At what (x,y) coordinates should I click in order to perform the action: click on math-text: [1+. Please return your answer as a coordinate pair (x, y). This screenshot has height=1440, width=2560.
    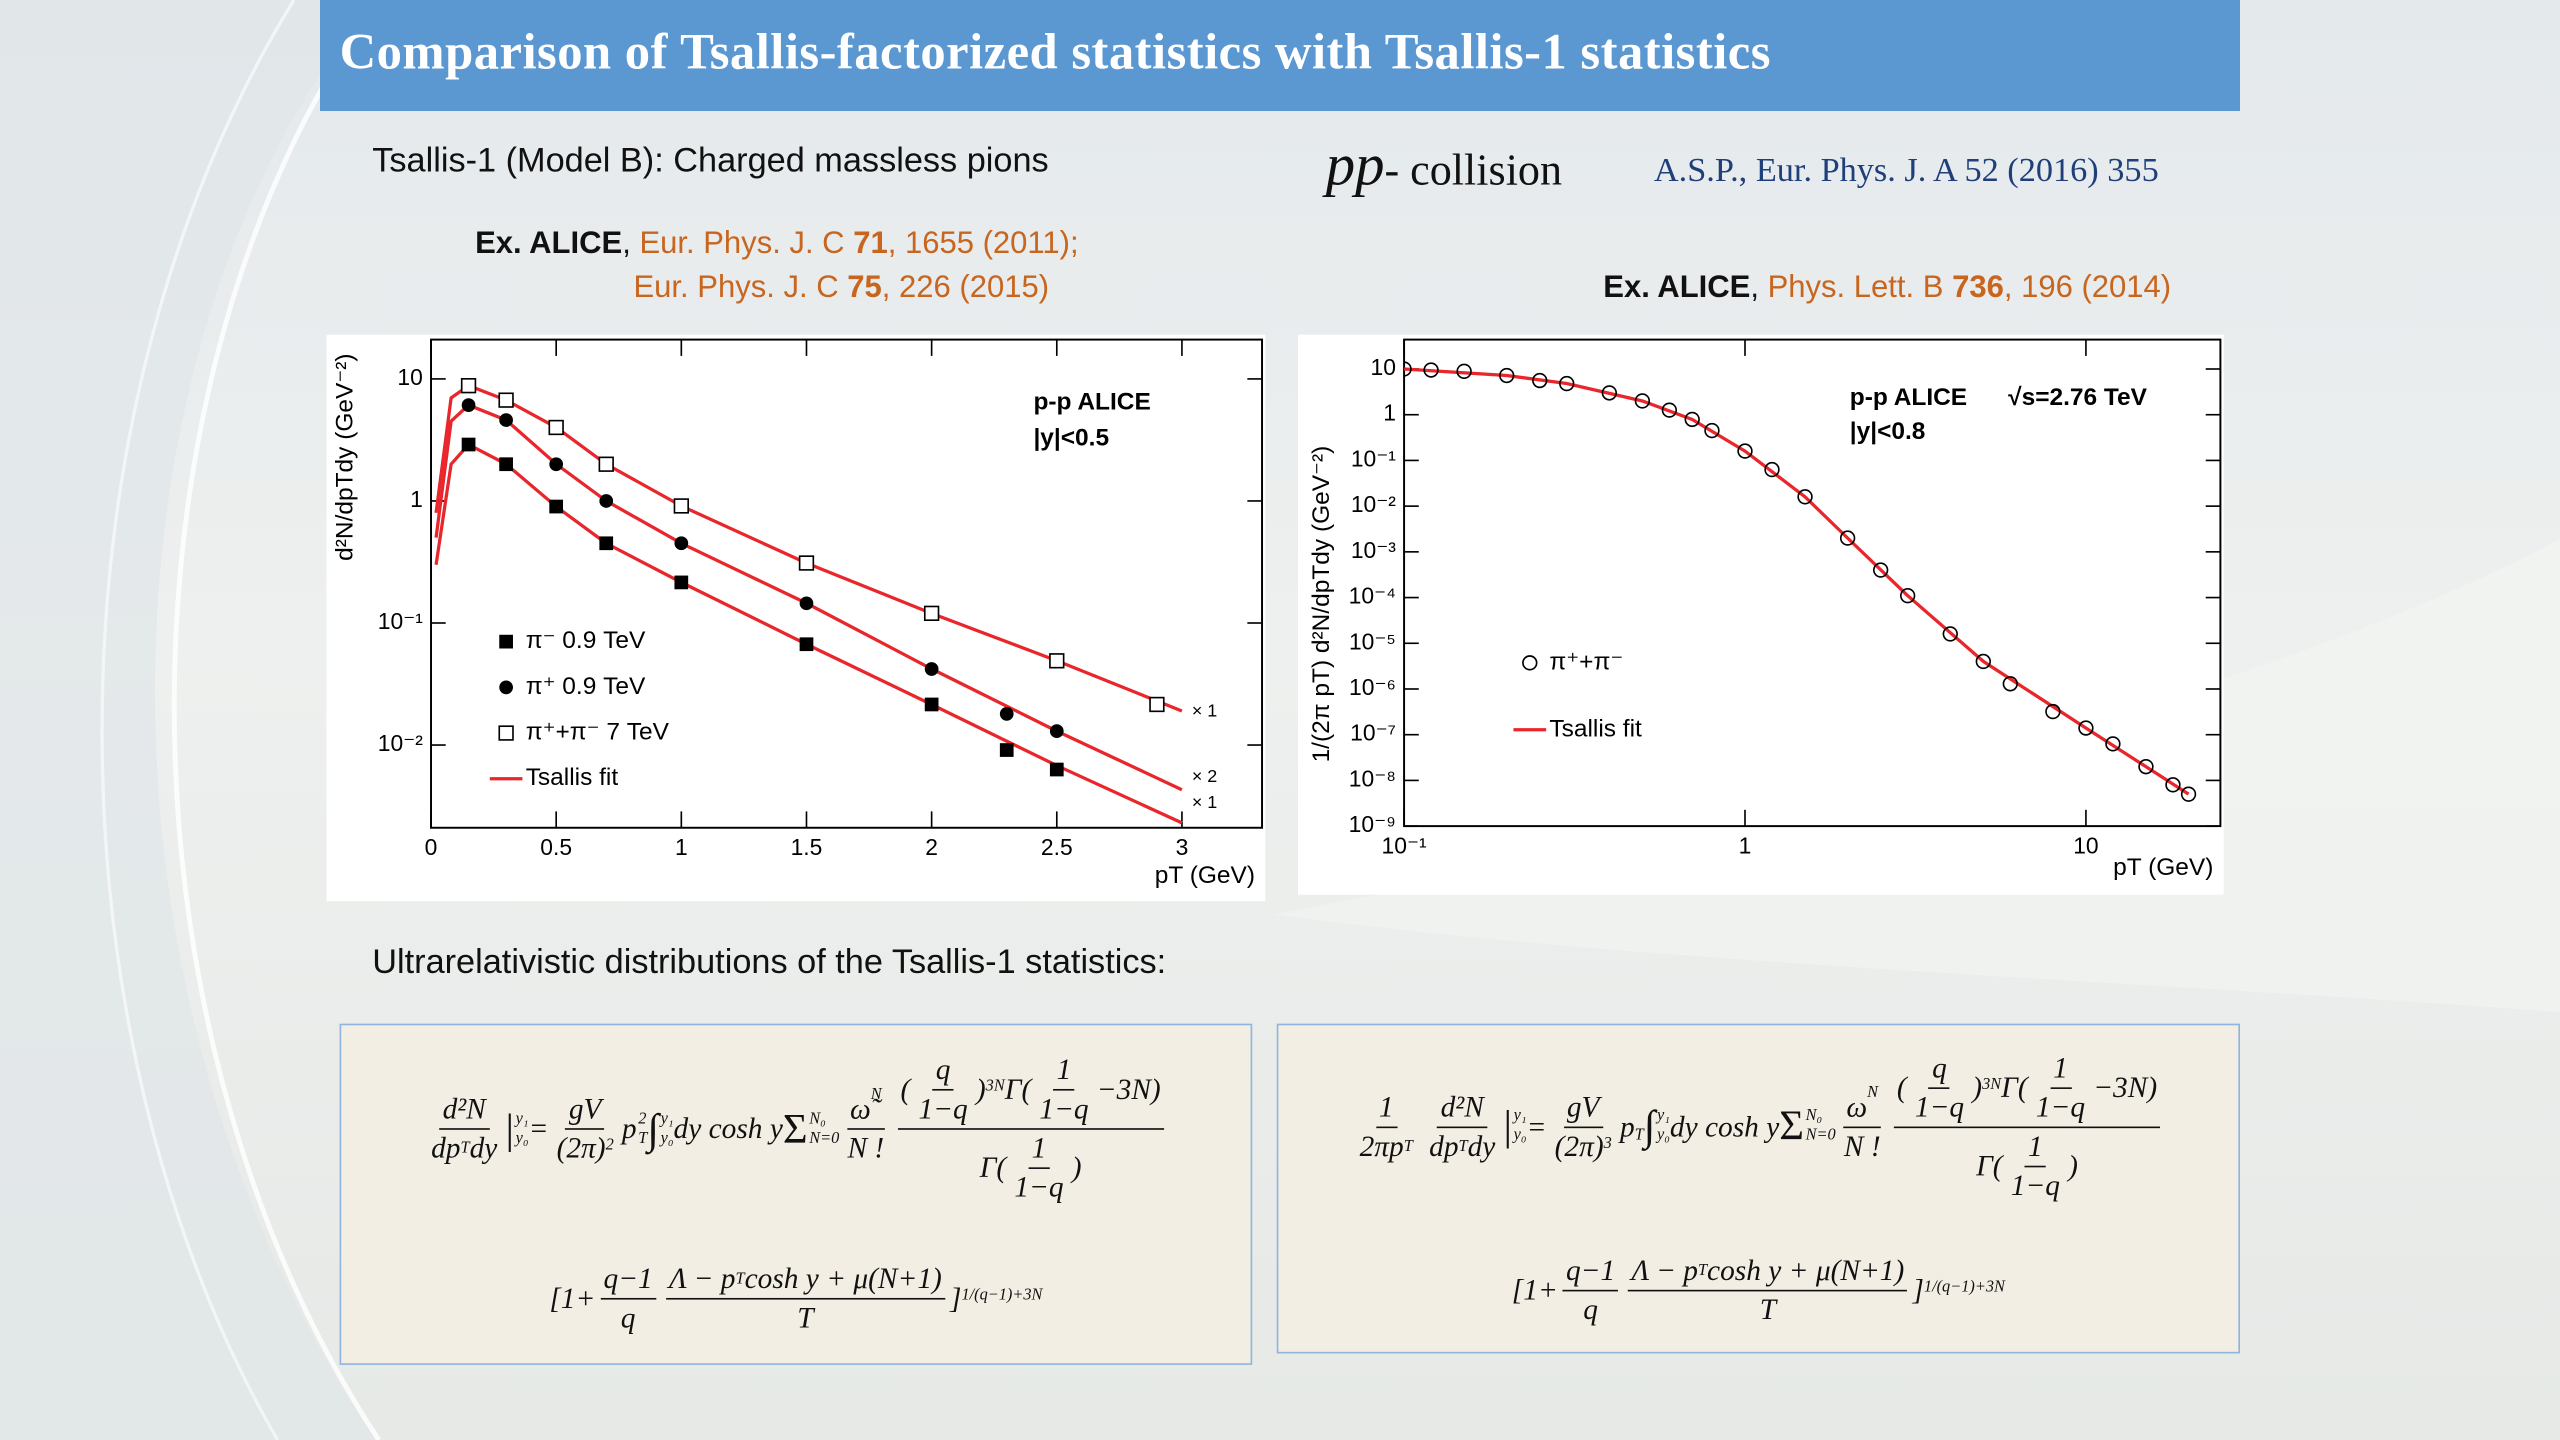
    Looking at the image, I should click on (1534, 1289).